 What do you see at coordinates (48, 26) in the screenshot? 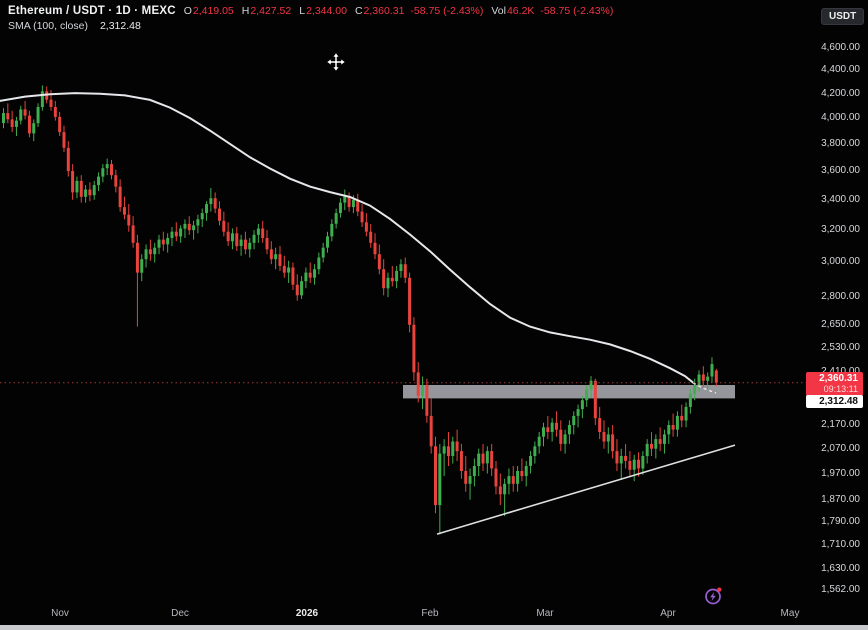
I see `indicator-label: SMA (100, close)` at bounding box center [48, 26].